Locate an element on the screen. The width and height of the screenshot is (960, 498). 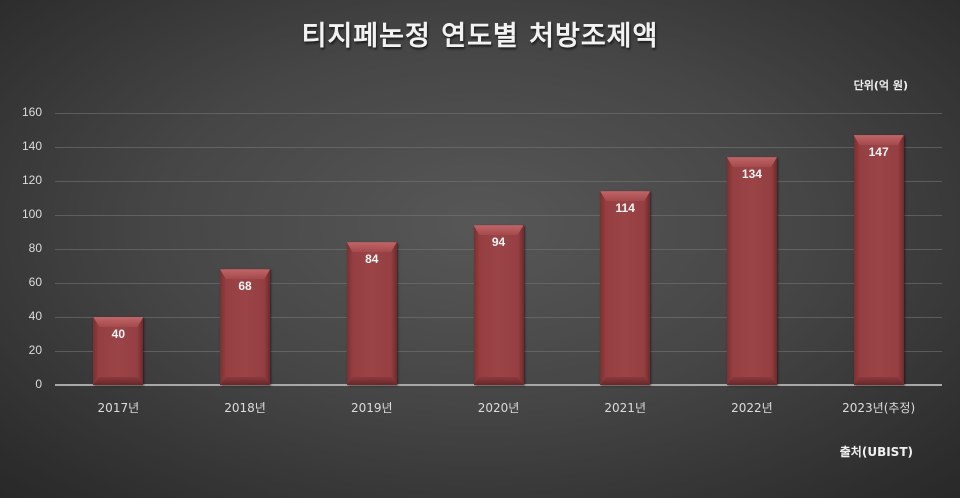
y-tick-label: 40 is located at coordinates (35, 316).